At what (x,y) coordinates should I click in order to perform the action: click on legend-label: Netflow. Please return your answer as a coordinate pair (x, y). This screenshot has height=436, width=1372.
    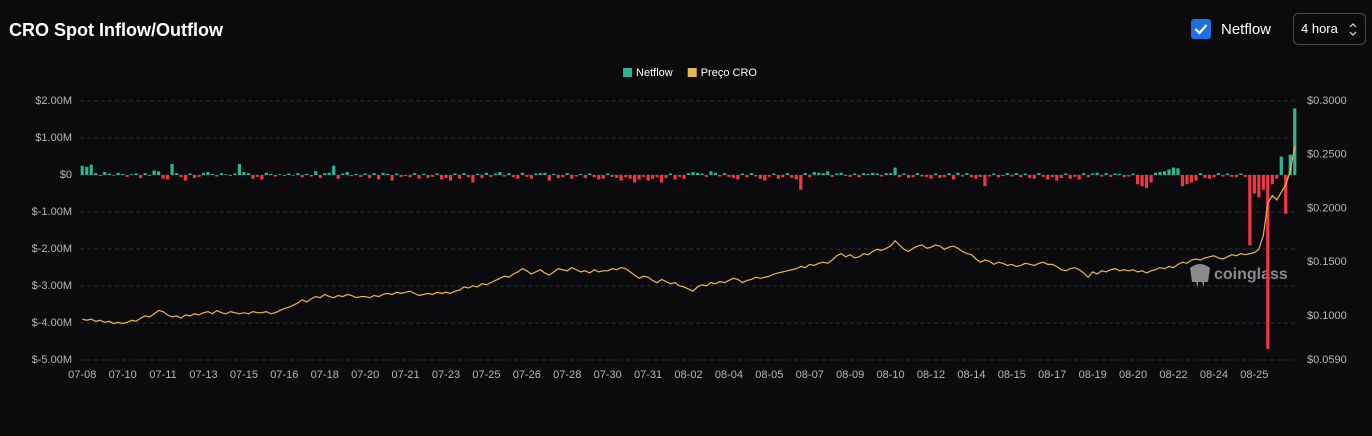
    Looking at the image, I should click on (654, 73).